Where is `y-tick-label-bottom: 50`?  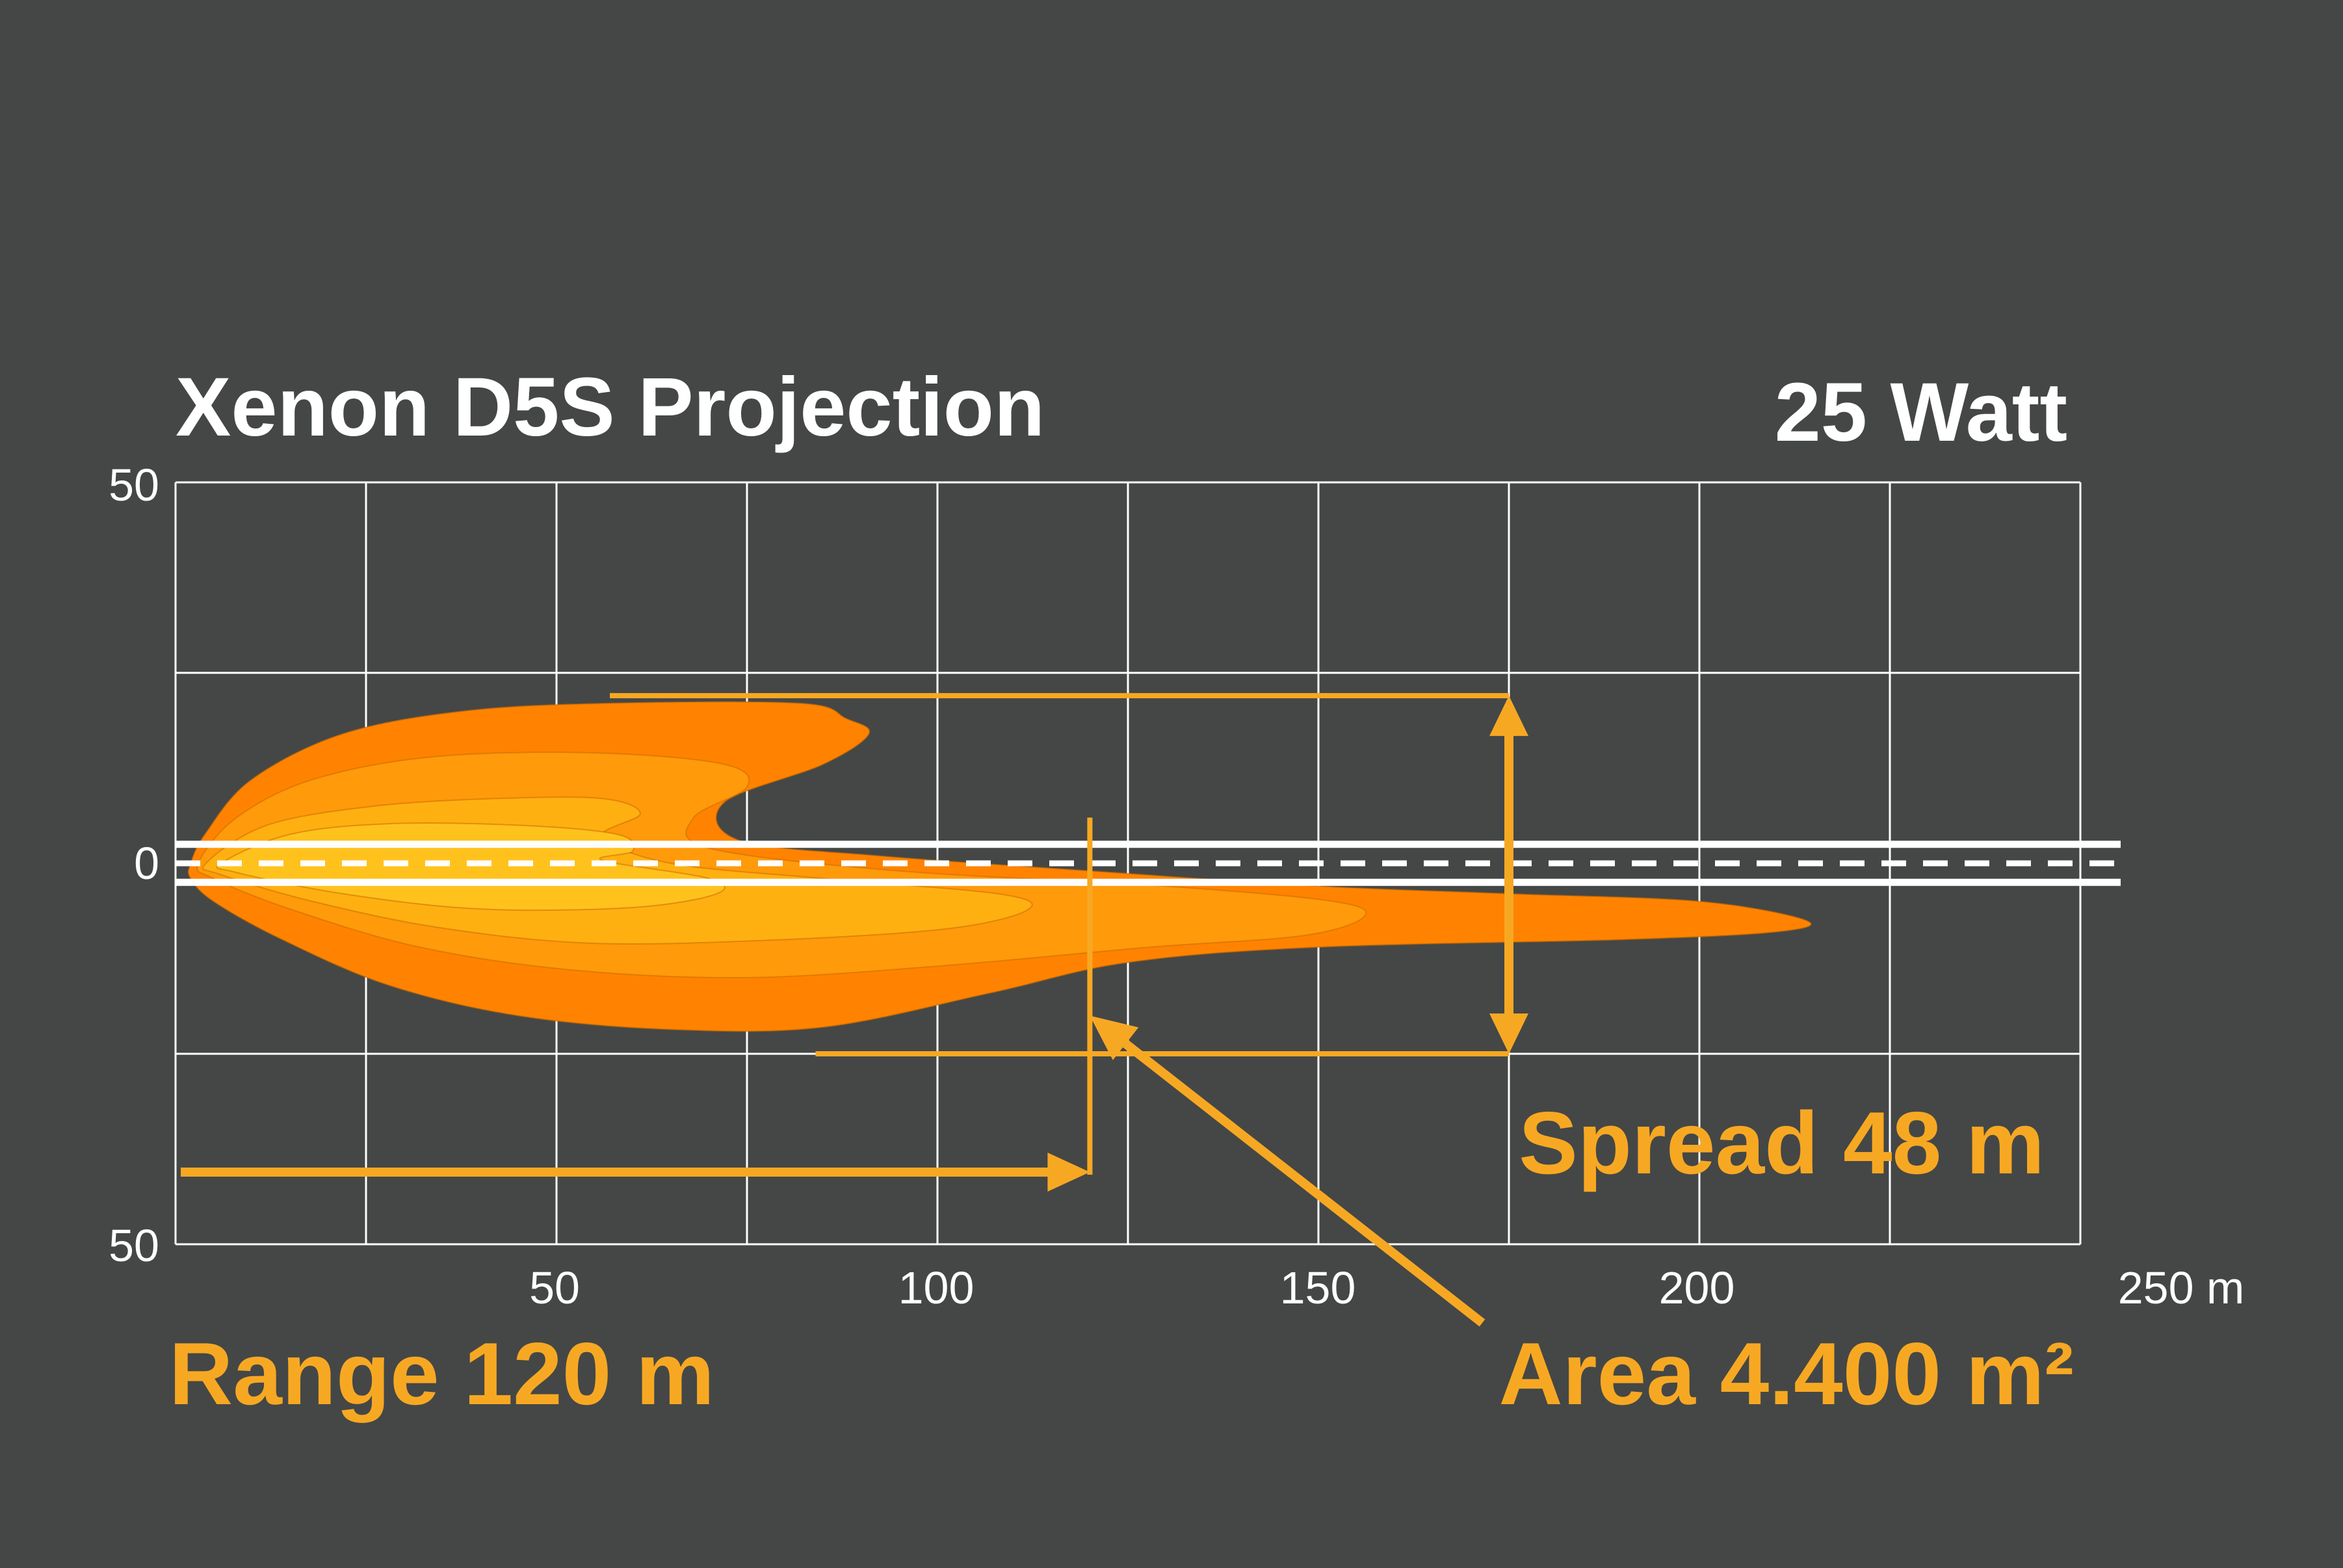
y-tick-label-bottom: 50 is located at coordinates (134, 1245).